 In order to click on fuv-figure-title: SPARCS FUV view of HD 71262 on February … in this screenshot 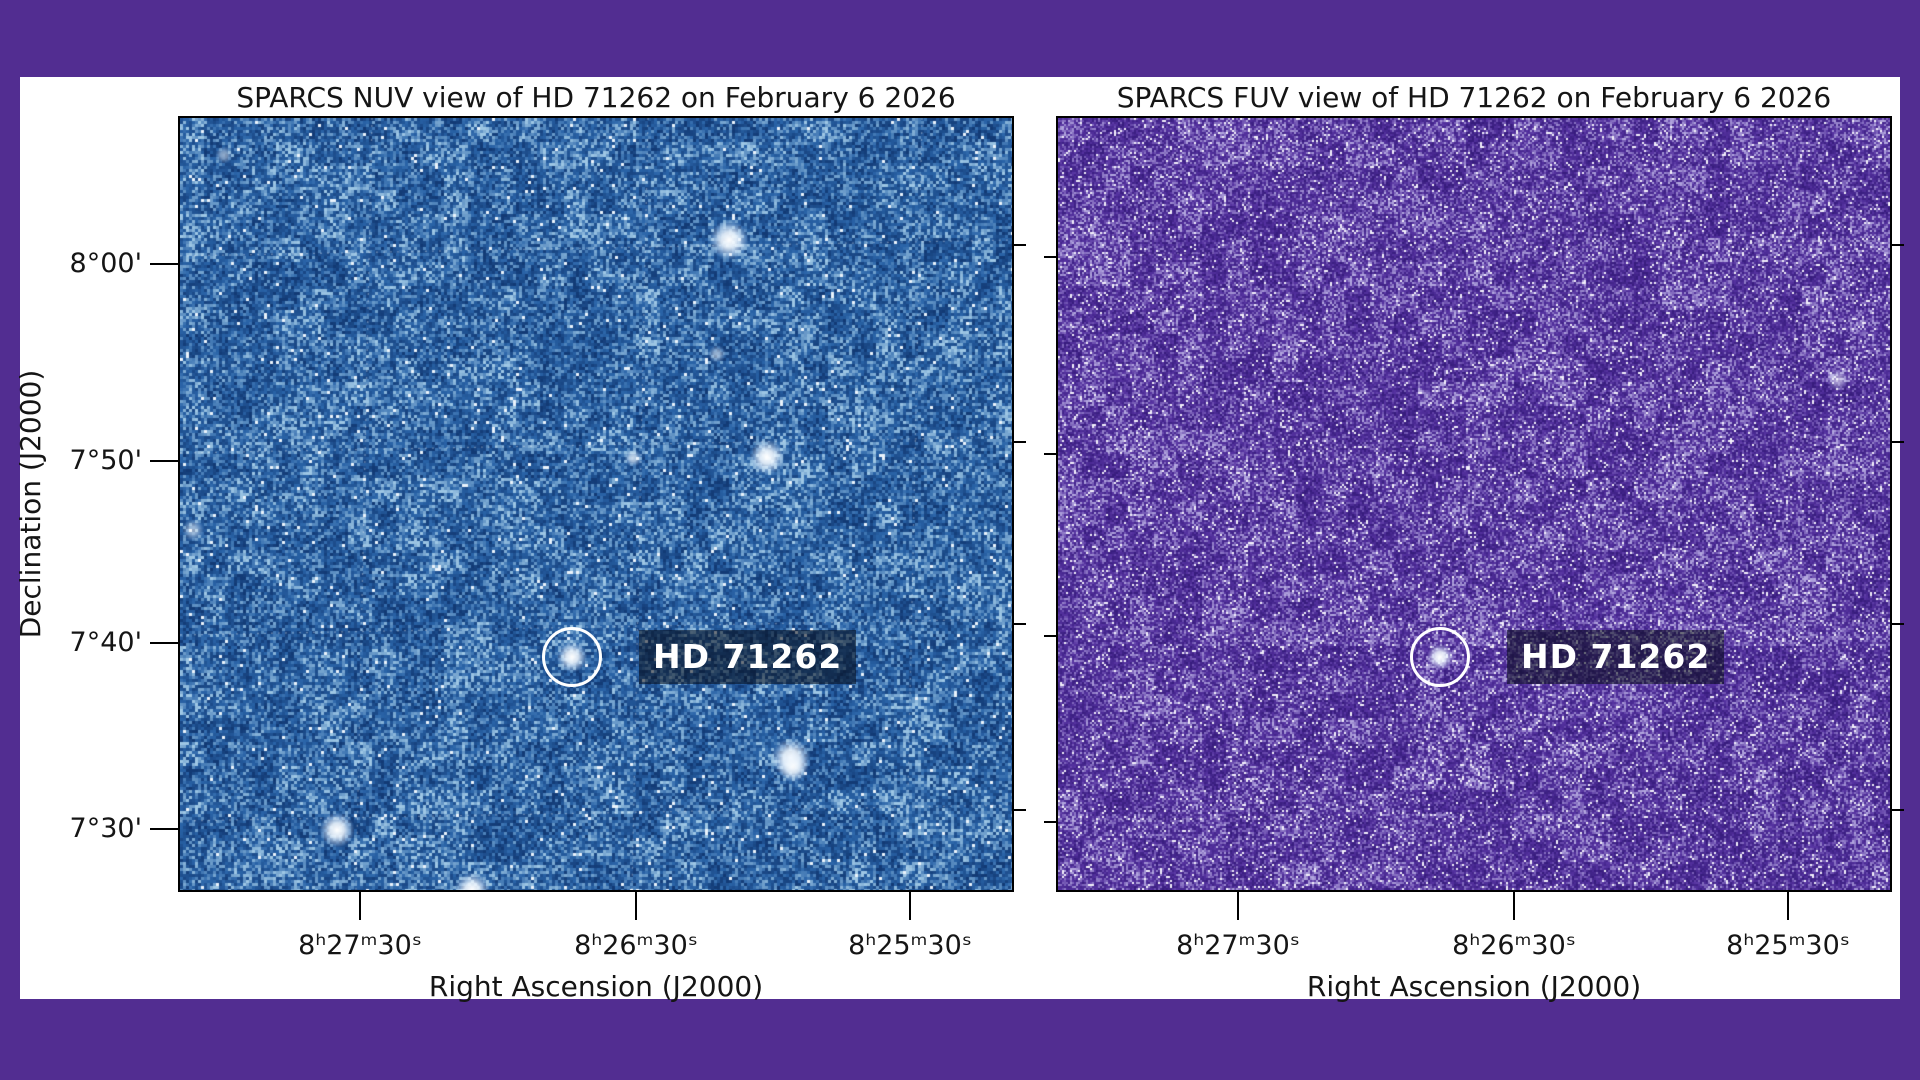, I will do `click(1474, 97)`.